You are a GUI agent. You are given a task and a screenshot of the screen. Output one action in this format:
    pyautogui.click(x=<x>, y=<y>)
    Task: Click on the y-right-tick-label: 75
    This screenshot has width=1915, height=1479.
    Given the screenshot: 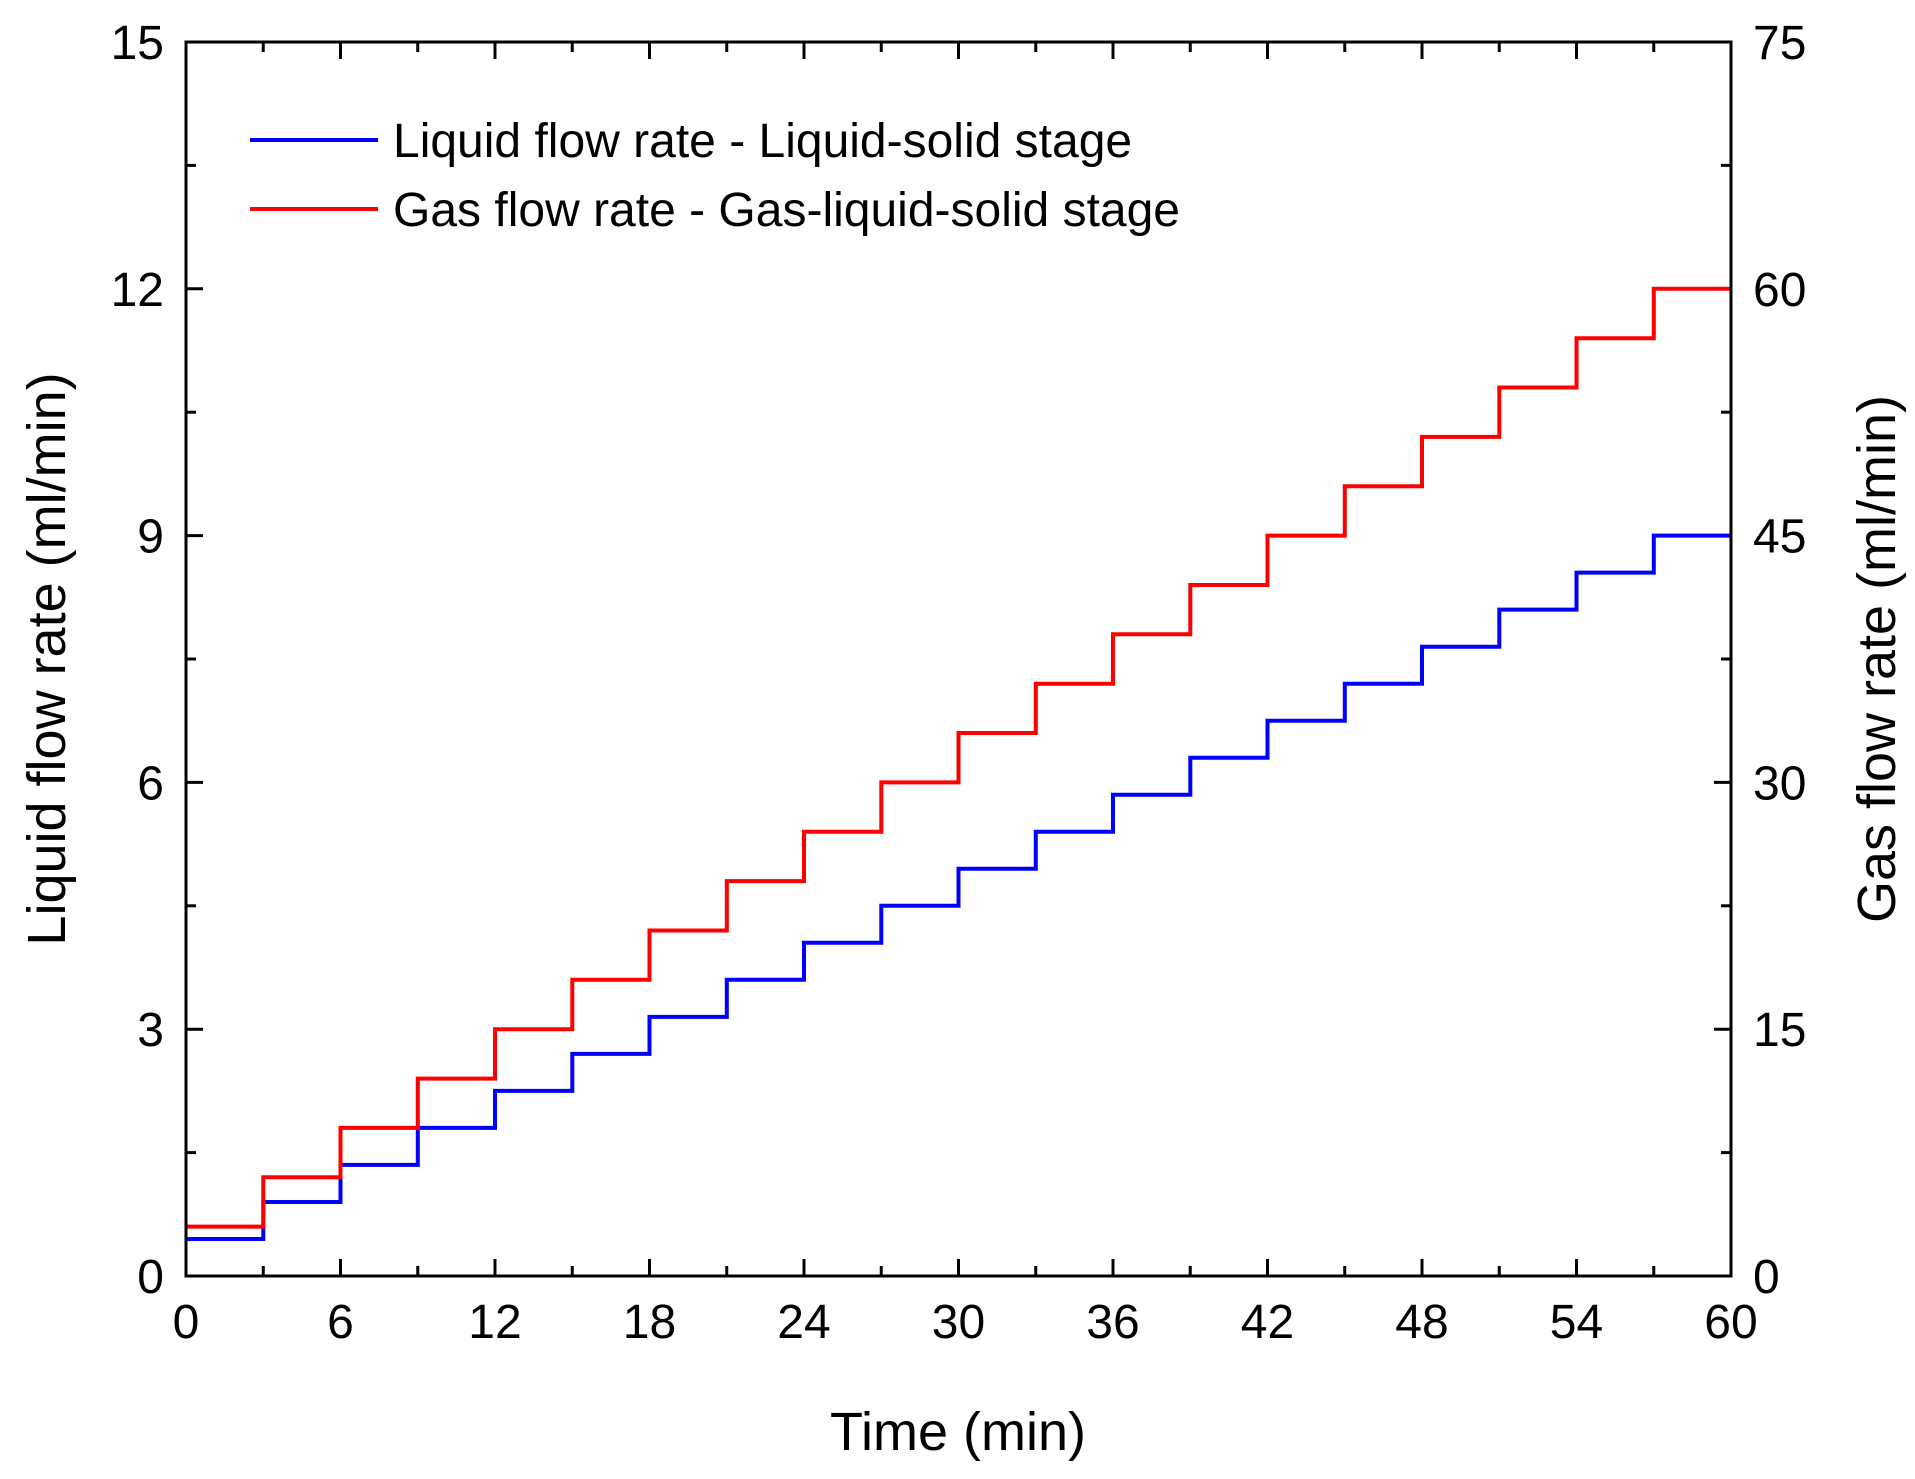 What is the action you would take?
    pyautogui.click(x=1779, y=43)
    